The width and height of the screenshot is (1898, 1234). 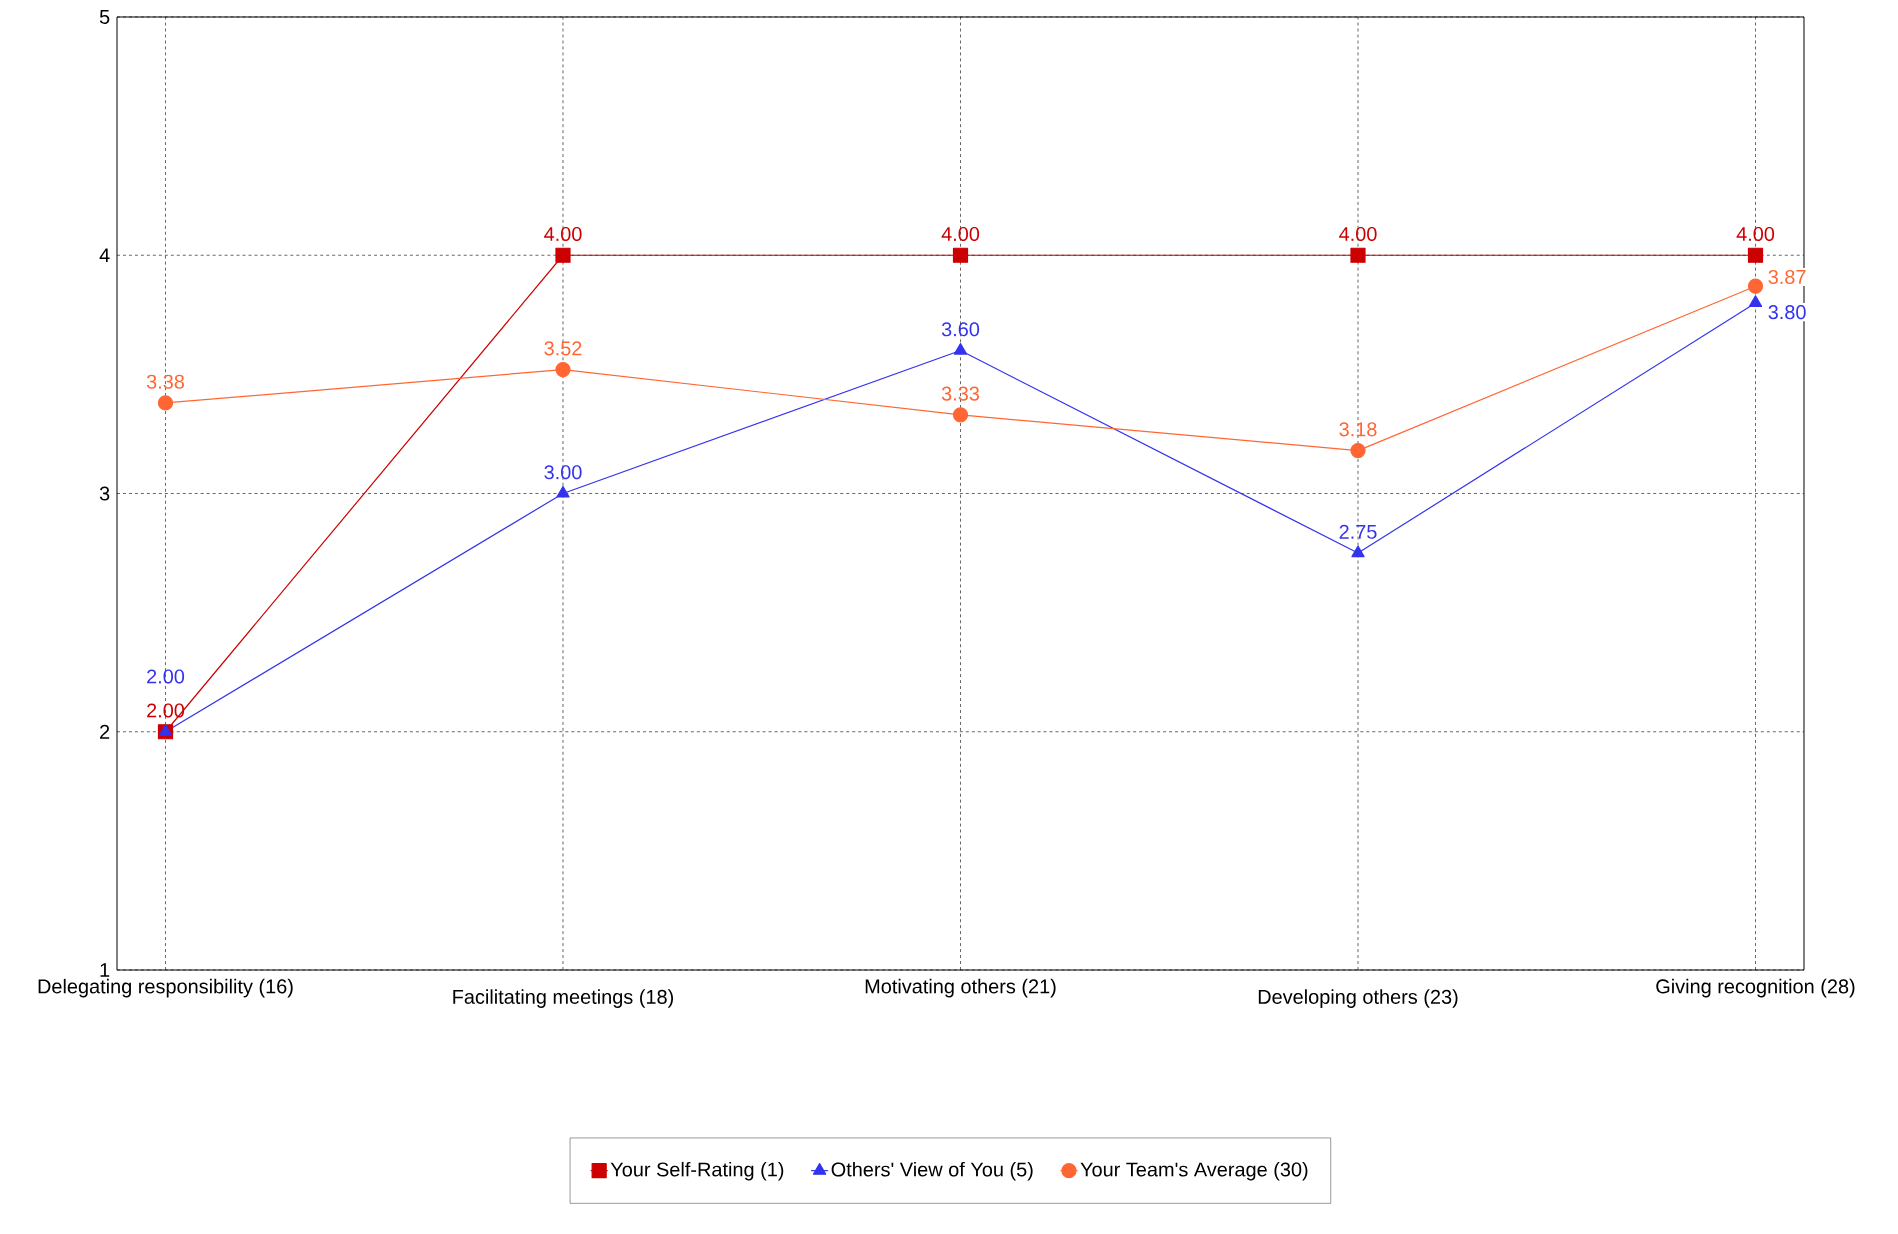 I want to click on data-label: 3.80, so click(x=1787, y=312).